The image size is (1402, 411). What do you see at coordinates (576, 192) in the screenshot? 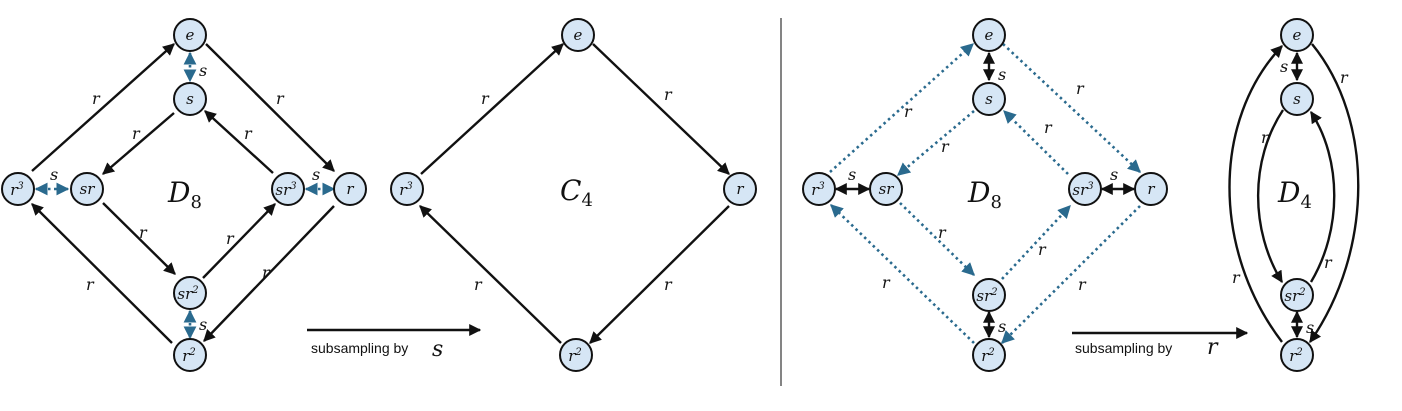
I see `group-label-c4: C4` at bounding box center [576, 192].